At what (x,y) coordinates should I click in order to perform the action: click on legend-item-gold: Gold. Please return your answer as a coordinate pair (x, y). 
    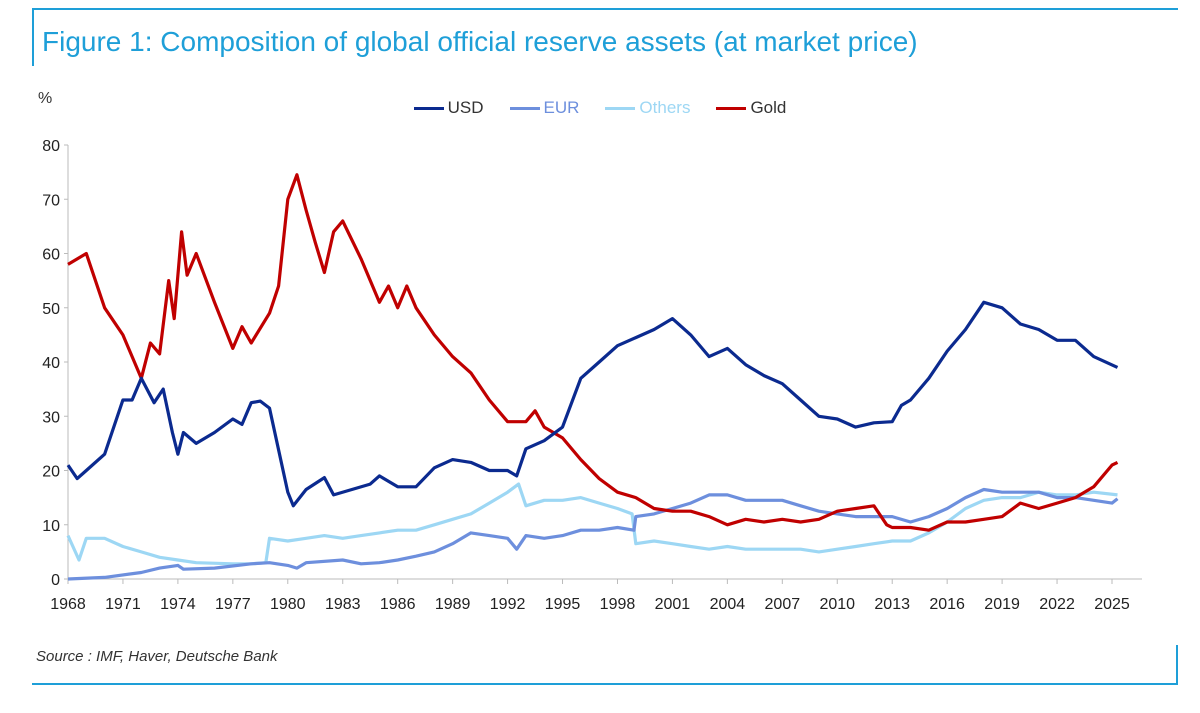
    Looking at the image, I should click on (751, 108).